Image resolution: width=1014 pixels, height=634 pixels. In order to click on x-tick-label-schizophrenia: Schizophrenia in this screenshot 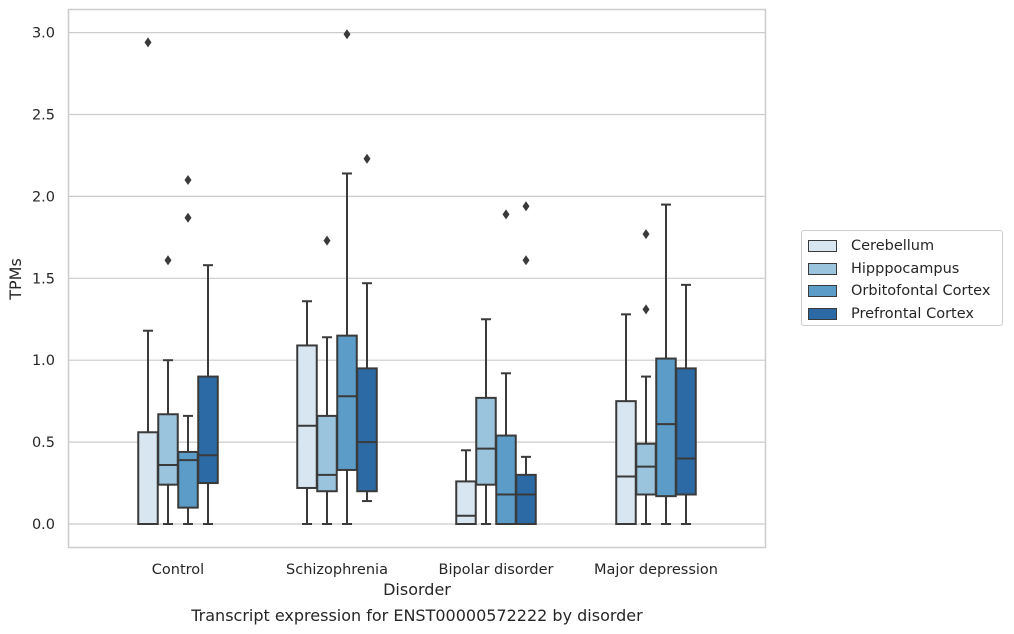, I will do `click(337, 570)`.